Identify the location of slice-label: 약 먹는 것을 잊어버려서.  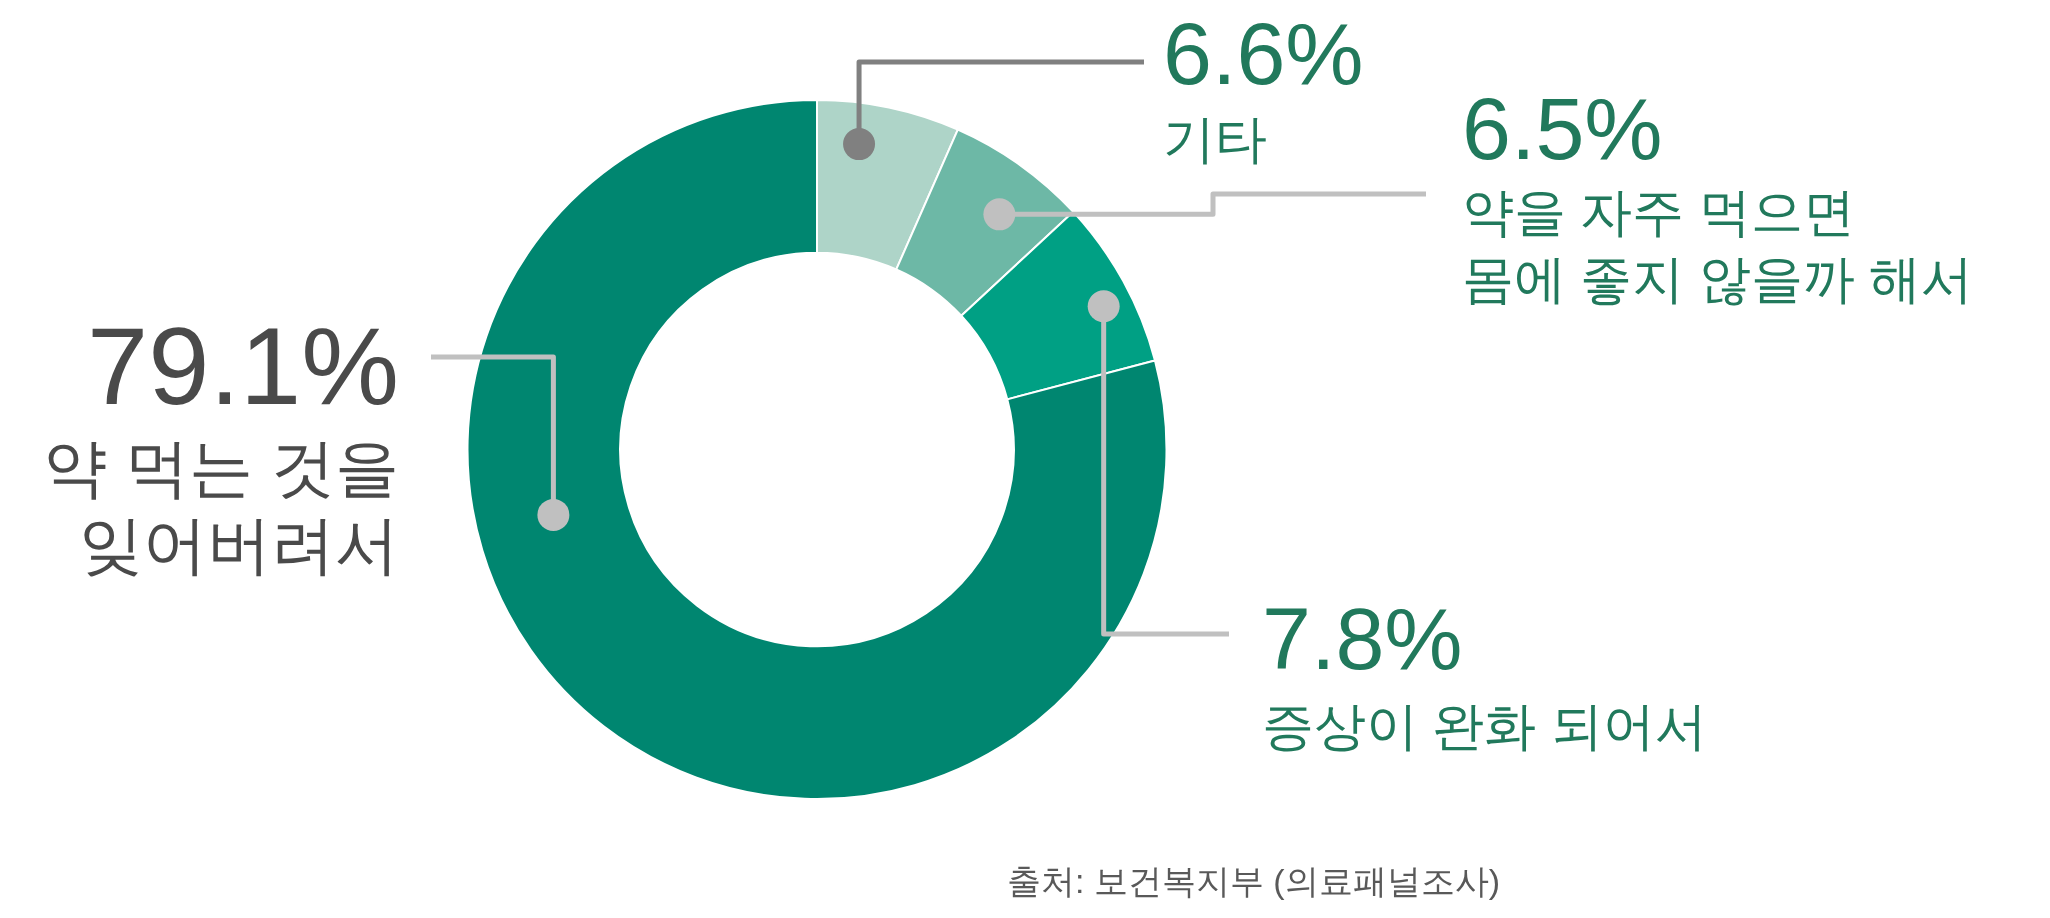
(221, 506).